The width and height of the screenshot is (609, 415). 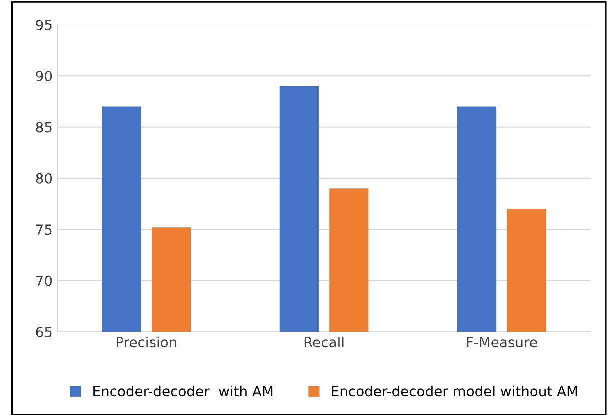 I want to click on legend-label: Encoder-decoder model without AM, so click(x=455, y=391).